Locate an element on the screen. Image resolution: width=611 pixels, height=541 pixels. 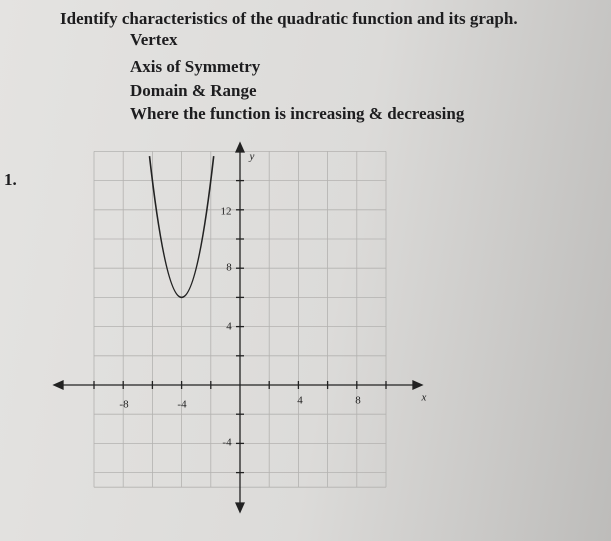
y-tick-label: 4 is located at coordinates (229, 327).